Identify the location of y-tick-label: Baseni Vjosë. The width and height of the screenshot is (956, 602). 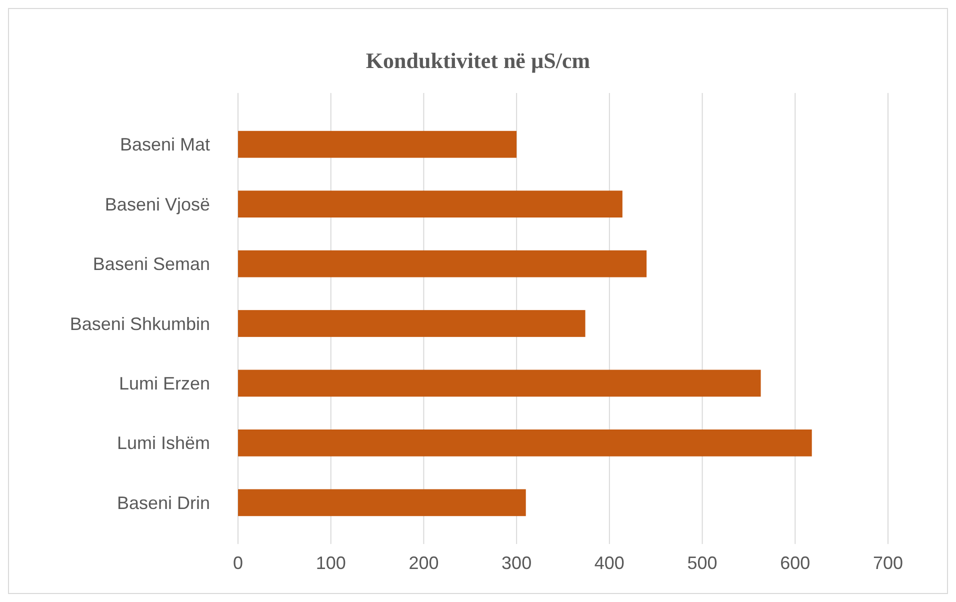
(157, 204).